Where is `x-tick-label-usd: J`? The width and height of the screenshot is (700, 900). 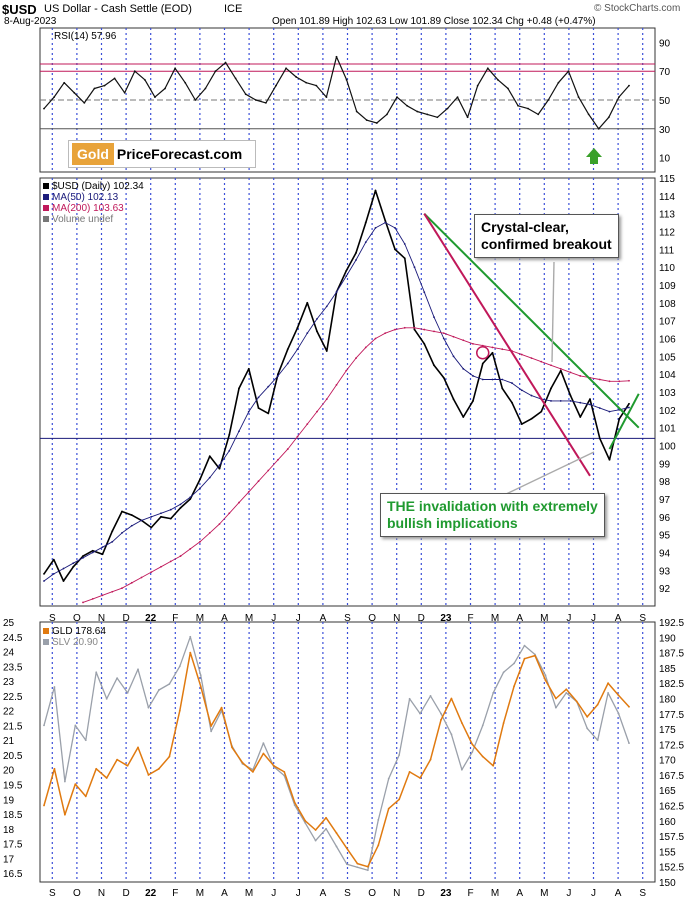
x-tick-label-usd: J is located at coordinates (273, 618).